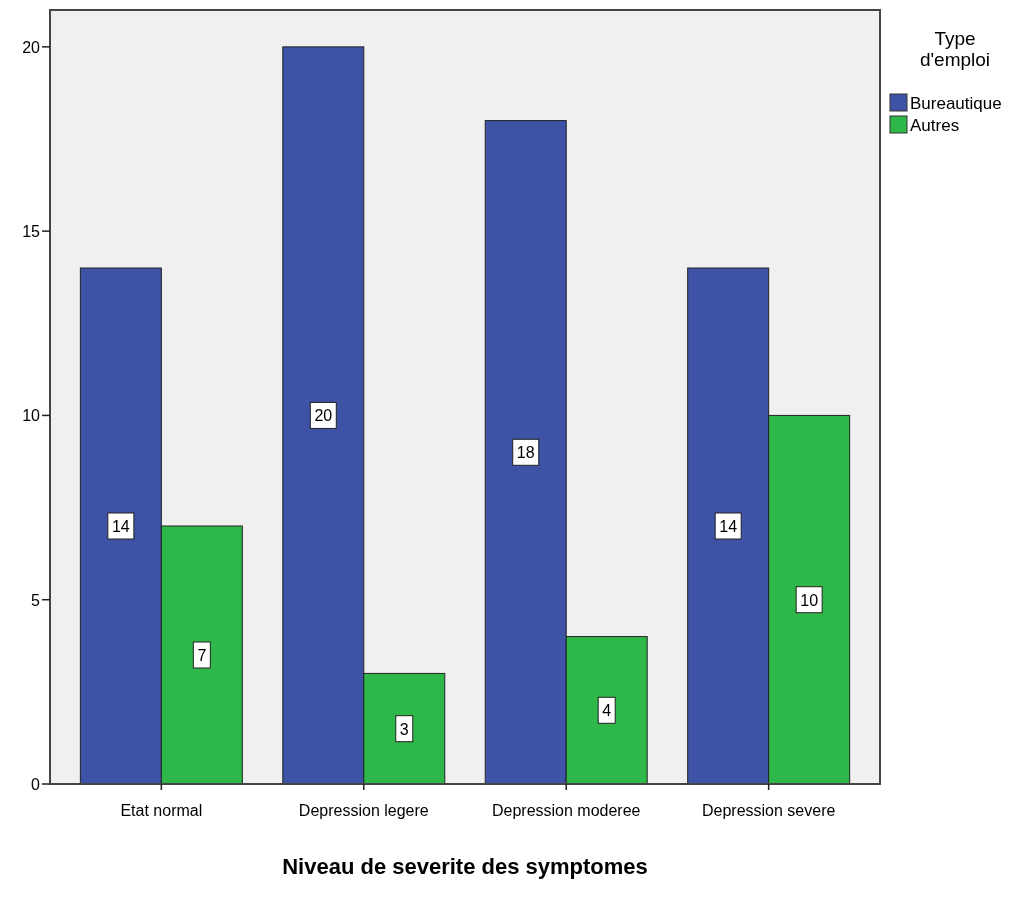 The image size is (1019, 899). What do you see at coordinates (404, 729) in the screenshot?
I see `data-label: 3` at bounding box center [404, 729].